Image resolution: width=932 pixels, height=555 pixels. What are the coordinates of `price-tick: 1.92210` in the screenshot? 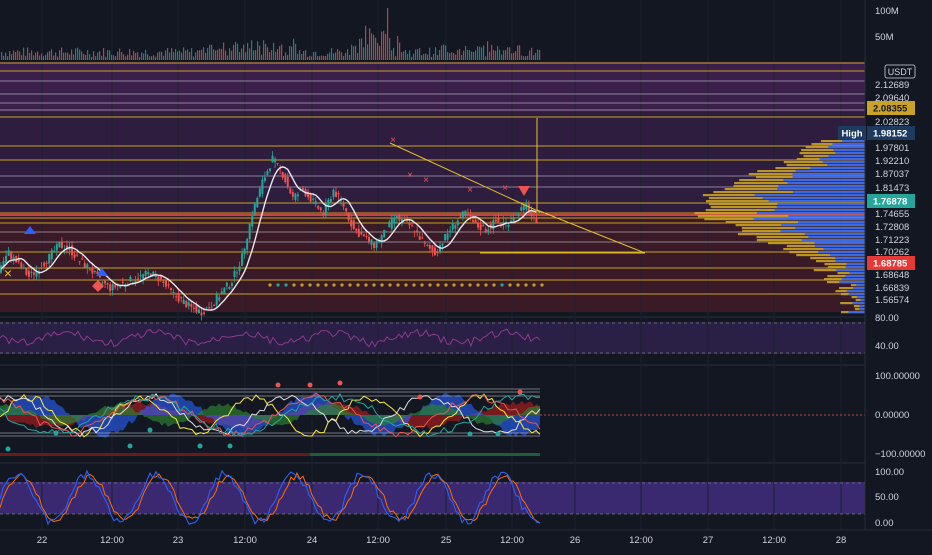 It's located at (892, 161).